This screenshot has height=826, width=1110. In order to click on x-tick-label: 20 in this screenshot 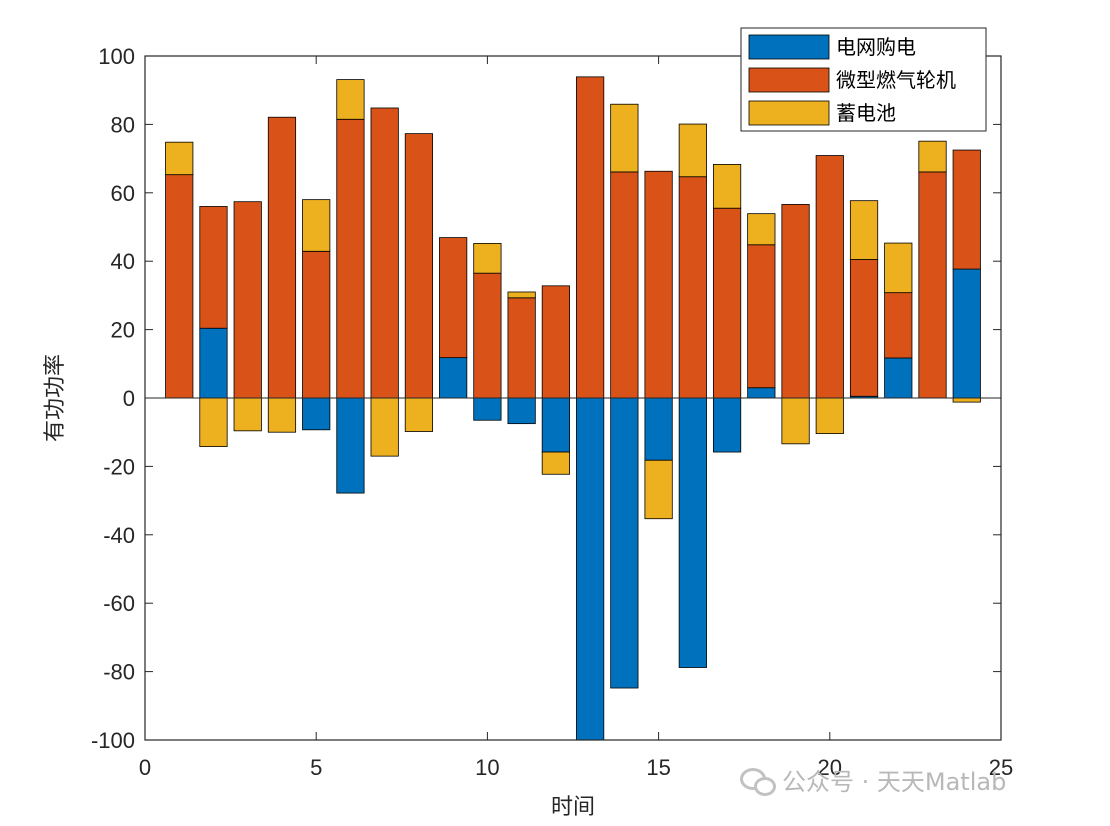, I will do `click(830, 767)`.